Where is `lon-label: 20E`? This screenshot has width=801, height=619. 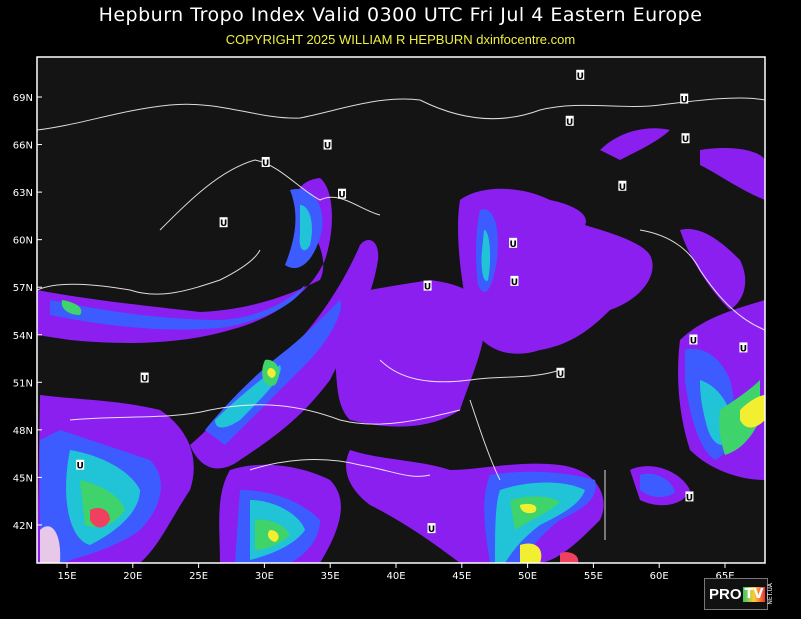 lon-label: 20E is located at coordinates (132, 576).